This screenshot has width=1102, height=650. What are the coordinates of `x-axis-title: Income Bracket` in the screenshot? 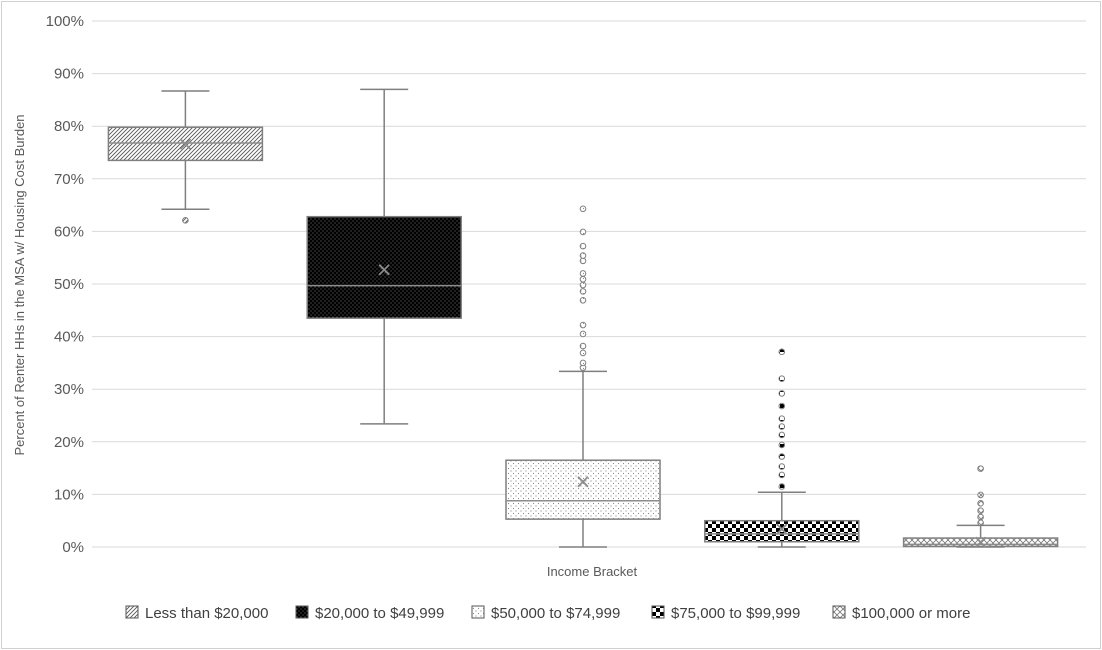 It's located at (592, 571).